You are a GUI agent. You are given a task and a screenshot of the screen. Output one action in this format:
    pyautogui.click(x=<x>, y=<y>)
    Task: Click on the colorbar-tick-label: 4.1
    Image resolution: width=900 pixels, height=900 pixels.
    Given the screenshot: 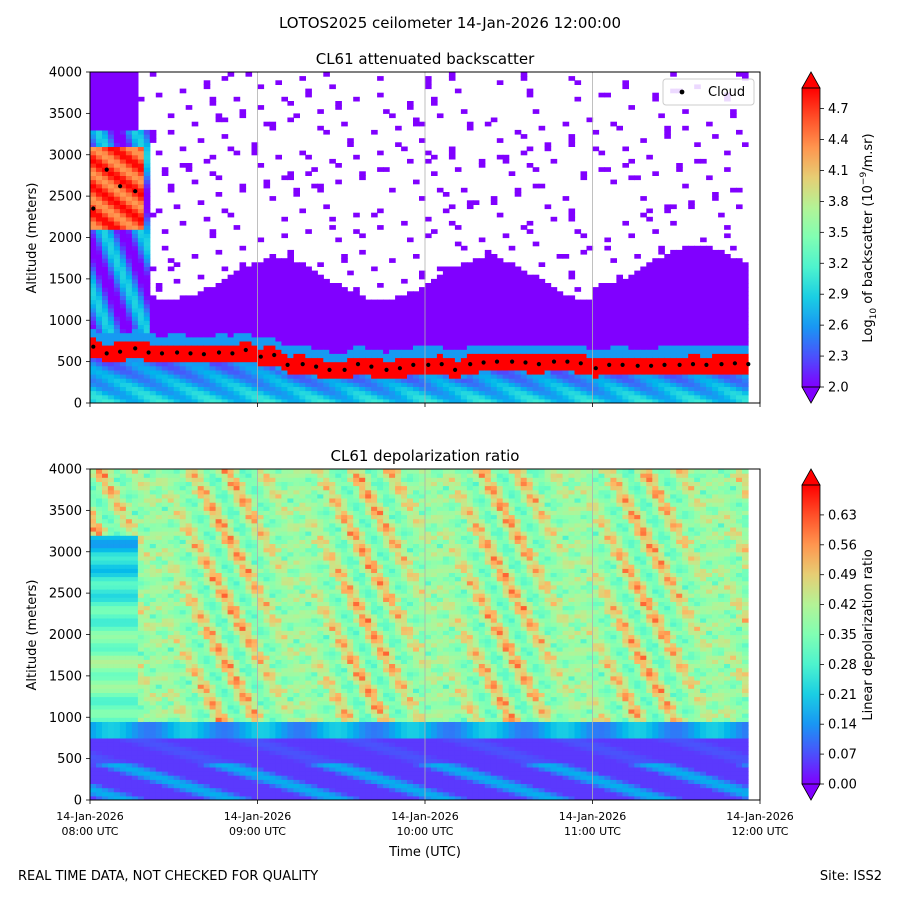 What is the action you would take?
    pyautogui.click(x=838, y=171)
    